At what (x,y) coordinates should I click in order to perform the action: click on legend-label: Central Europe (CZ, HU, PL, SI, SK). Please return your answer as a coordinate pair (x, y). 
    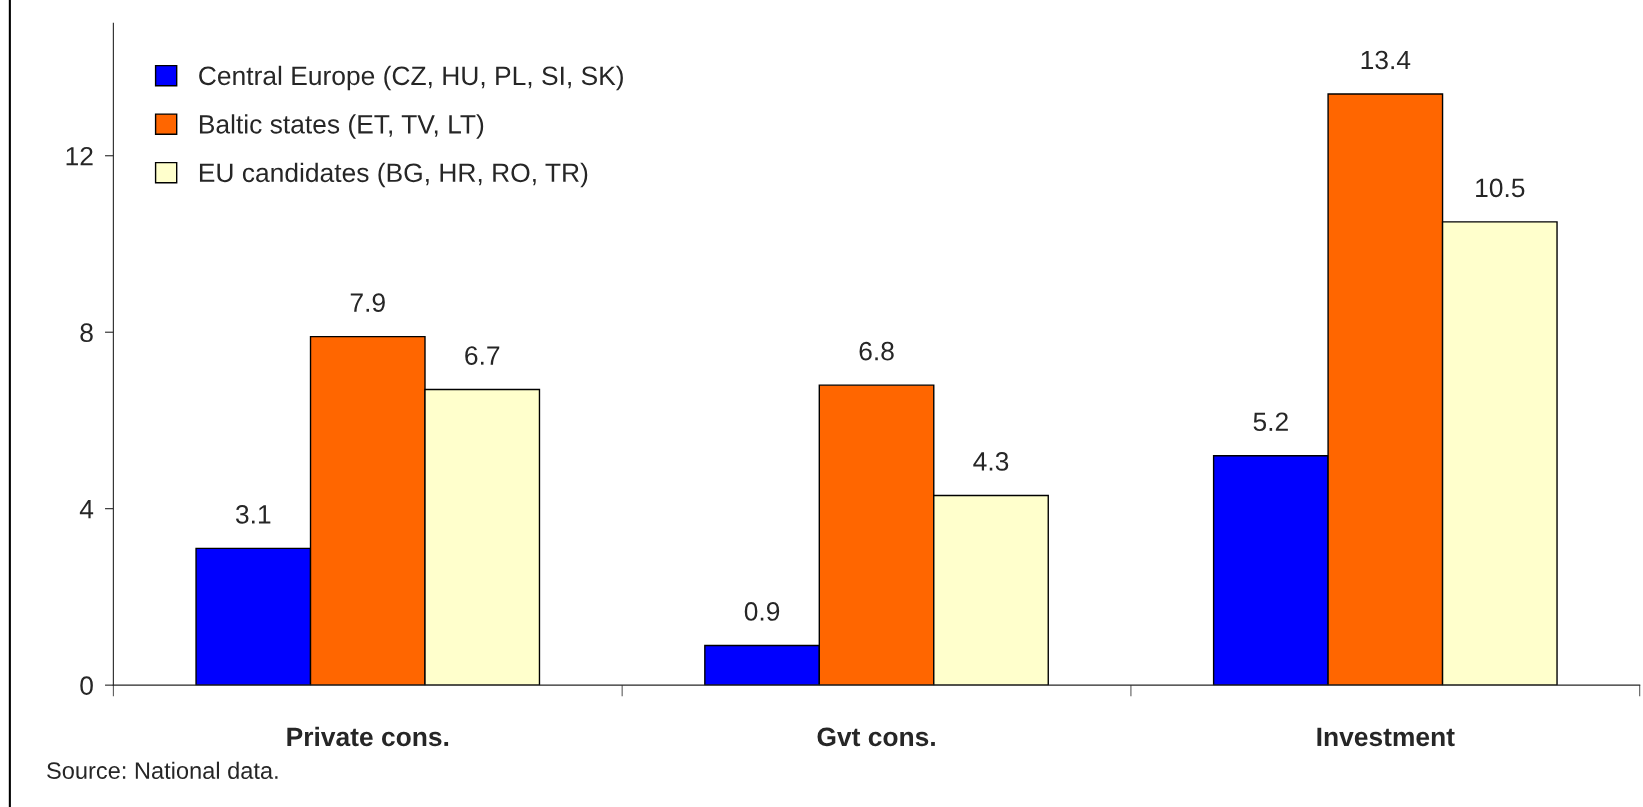
    Looking at the image, I should click on (411, 78).